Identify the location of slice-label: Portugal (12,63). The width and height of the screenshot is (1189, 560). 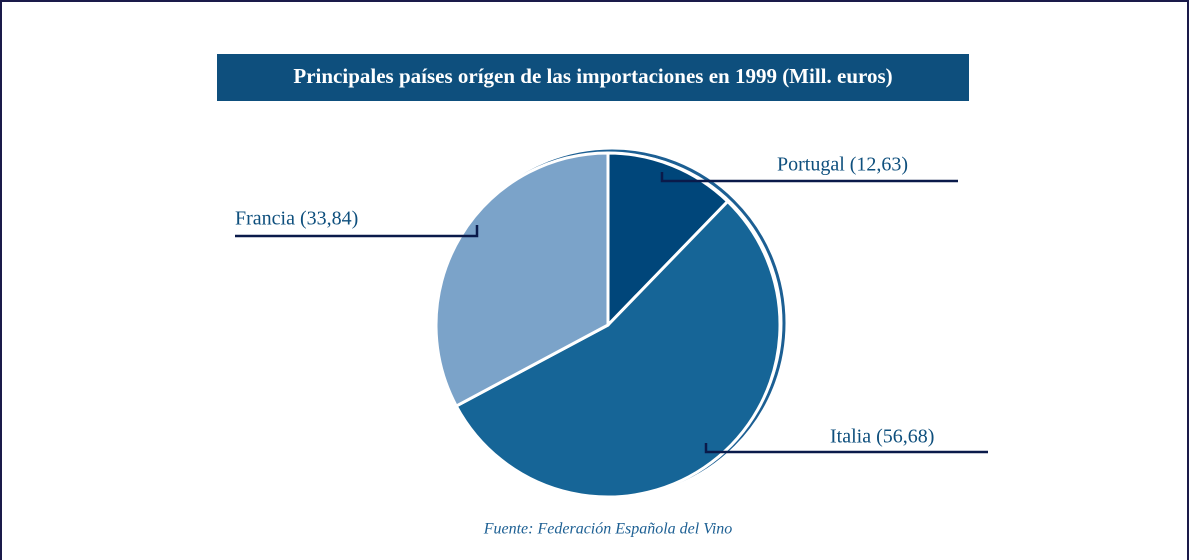
(842, 165).